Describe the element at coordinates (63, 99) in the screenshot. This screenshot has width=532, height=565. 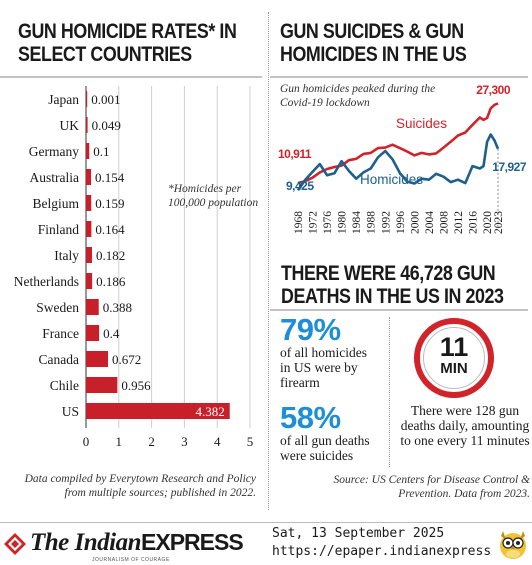
I see `category-label: Japan` at that location.